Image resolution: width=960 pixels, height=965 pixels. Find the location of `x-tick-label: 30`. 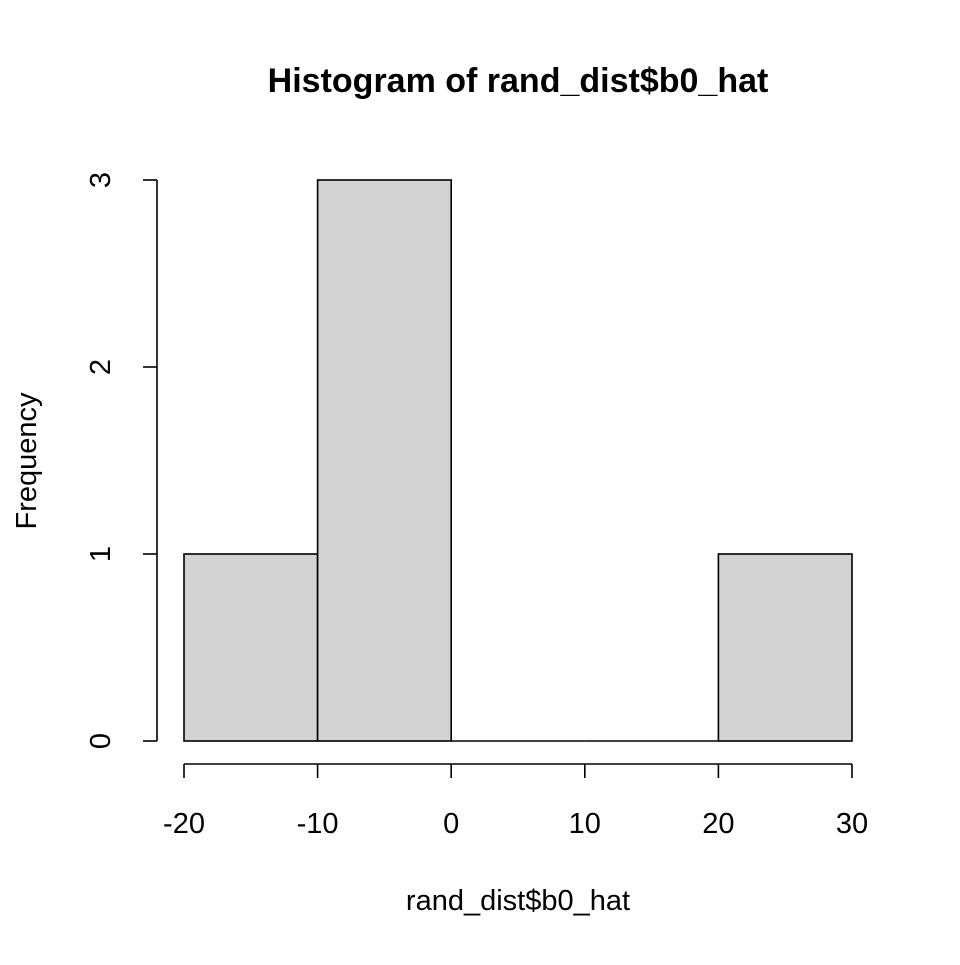

x-tick-label: 30 is located at coordinates (852, 824).